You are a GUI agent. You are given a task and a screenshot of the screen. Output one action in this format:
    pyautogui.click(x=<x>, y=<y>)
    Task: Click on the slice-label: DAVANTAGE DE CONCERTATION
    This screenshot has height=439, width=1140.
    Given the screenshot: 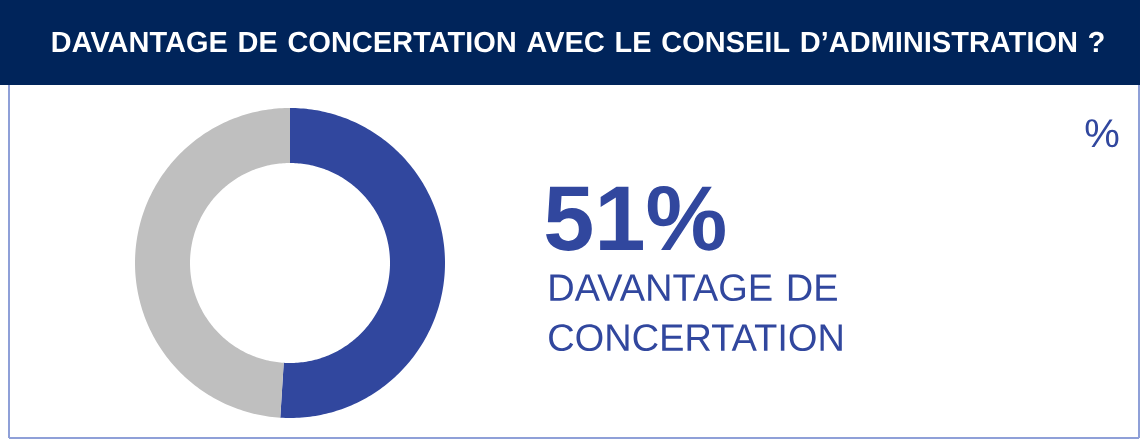 What is the action you would take?
    pyautogui.click(x=695, y=313)
    